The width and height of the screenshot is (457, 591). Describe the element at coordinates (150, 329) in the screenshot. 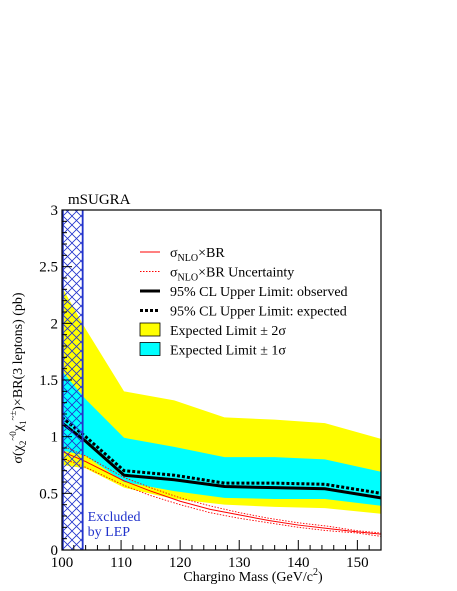

I see `legend-marker-2sigma` at that location.